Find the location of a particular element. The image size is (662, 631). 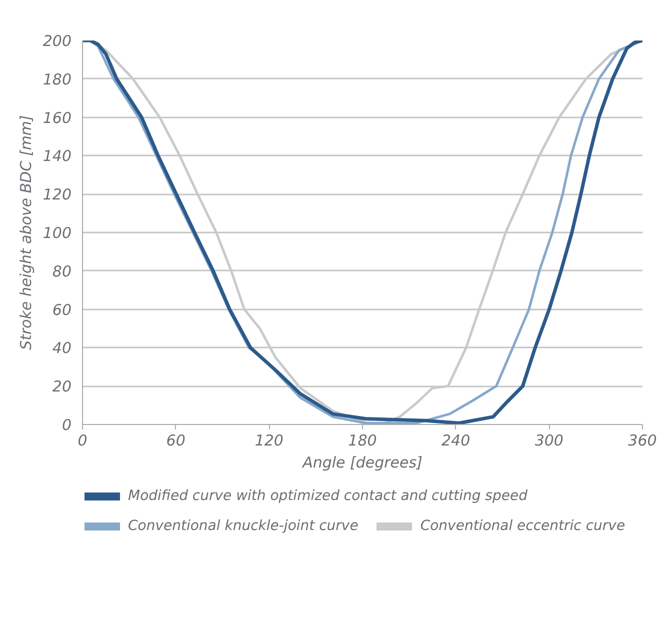

x-tick-label: 120 is located at coordinates (269, 441).